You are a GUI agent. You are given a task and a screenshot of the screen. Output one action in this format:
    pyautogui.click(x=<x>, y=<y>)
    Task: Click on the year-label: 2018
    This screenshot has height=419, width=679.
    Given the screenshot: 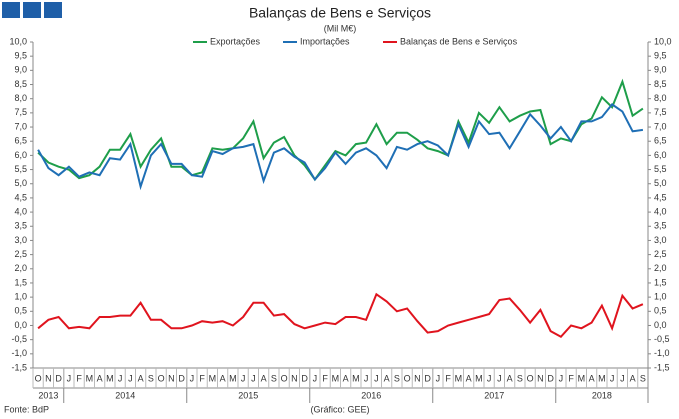 What is the action you would take?
    pyautogui.click(x=602, y=395)
    